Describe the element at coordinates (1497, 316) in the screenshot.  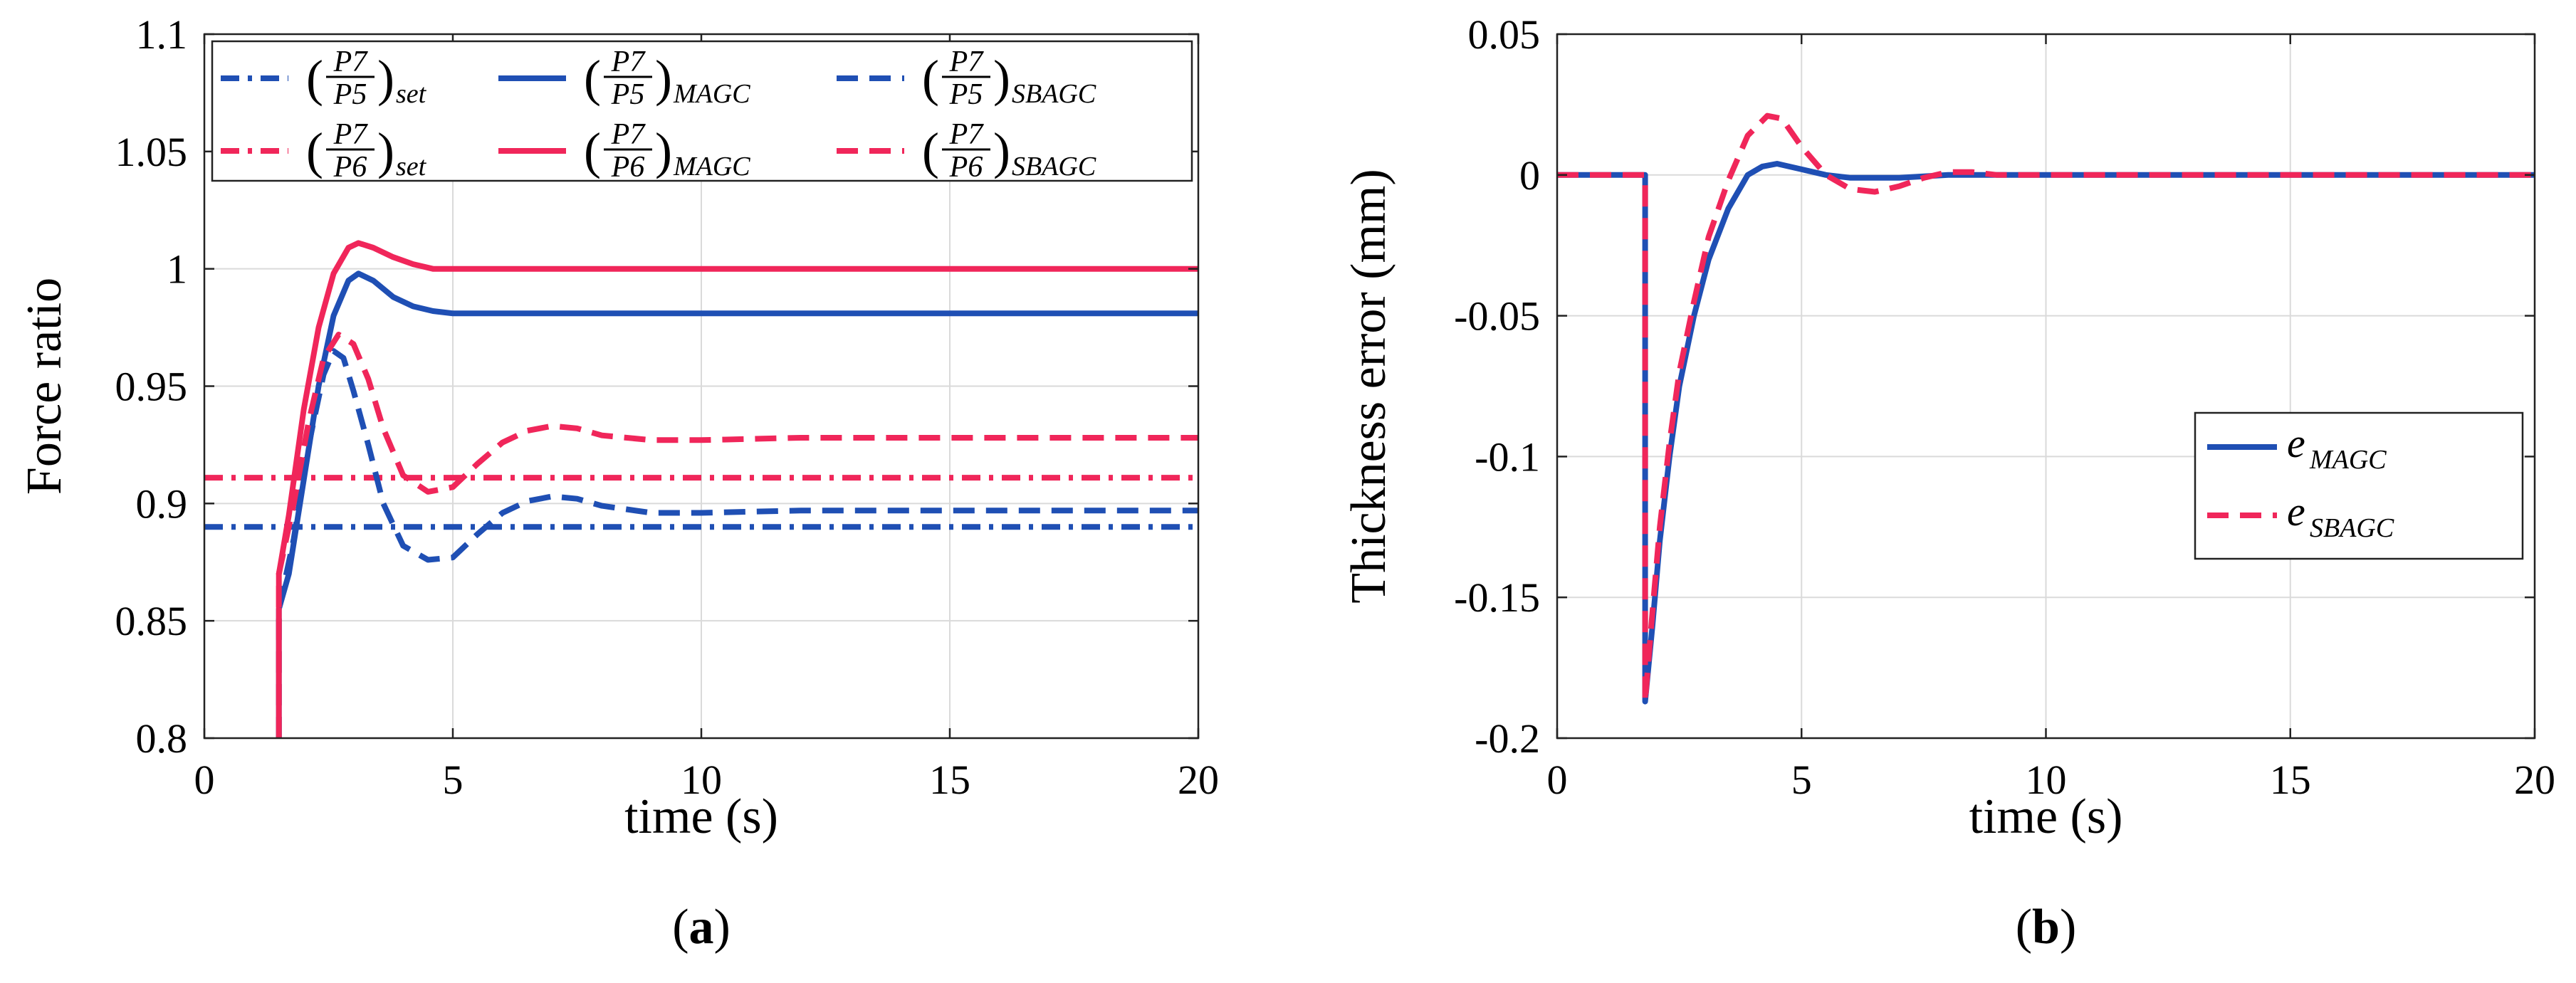
I see `y-tick-label: -0.05` at that location.